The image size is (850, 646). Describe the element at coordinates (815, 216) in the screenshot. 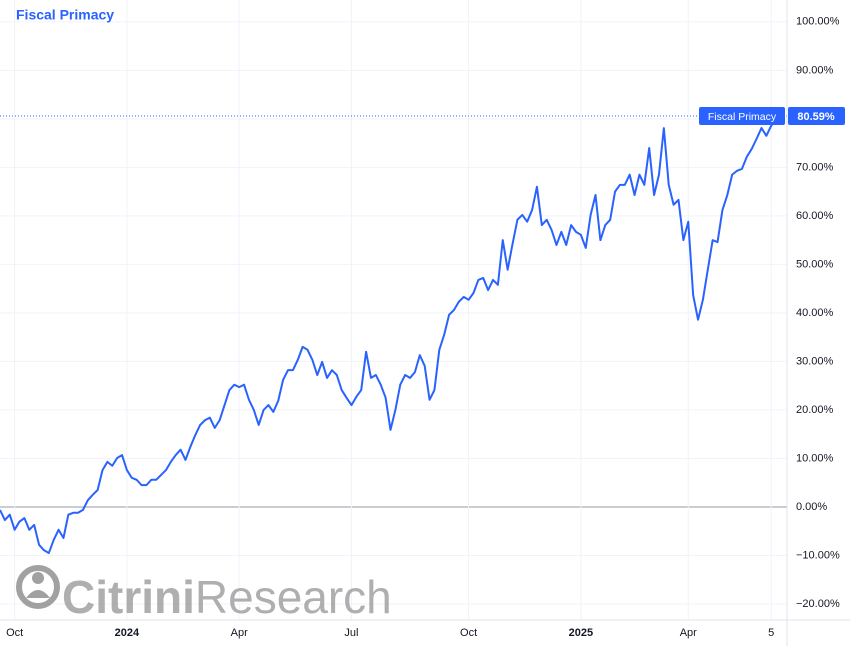

I see `y-tick-label: 60.00%` at that location.